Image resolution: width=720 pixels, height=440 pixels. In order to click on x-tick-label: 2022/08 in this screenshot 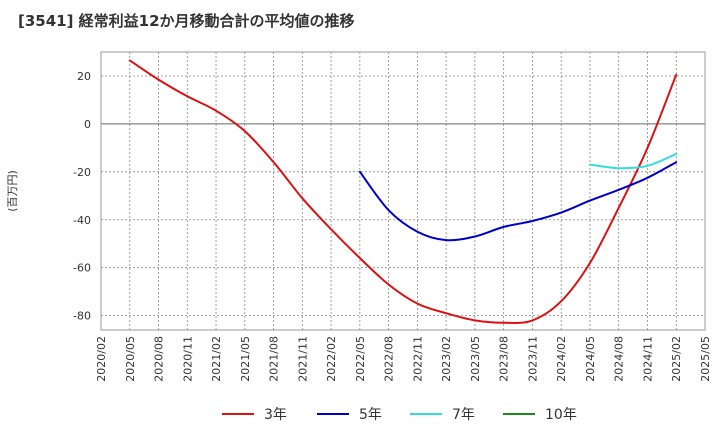, I will do `click(389, 359)`.